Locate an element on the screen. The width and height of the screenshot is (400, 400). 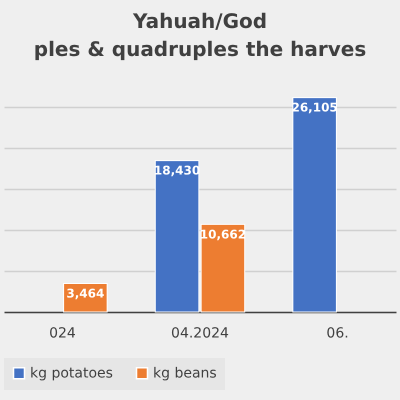
data-label: 3,464 is located at coordinates (85, 293).